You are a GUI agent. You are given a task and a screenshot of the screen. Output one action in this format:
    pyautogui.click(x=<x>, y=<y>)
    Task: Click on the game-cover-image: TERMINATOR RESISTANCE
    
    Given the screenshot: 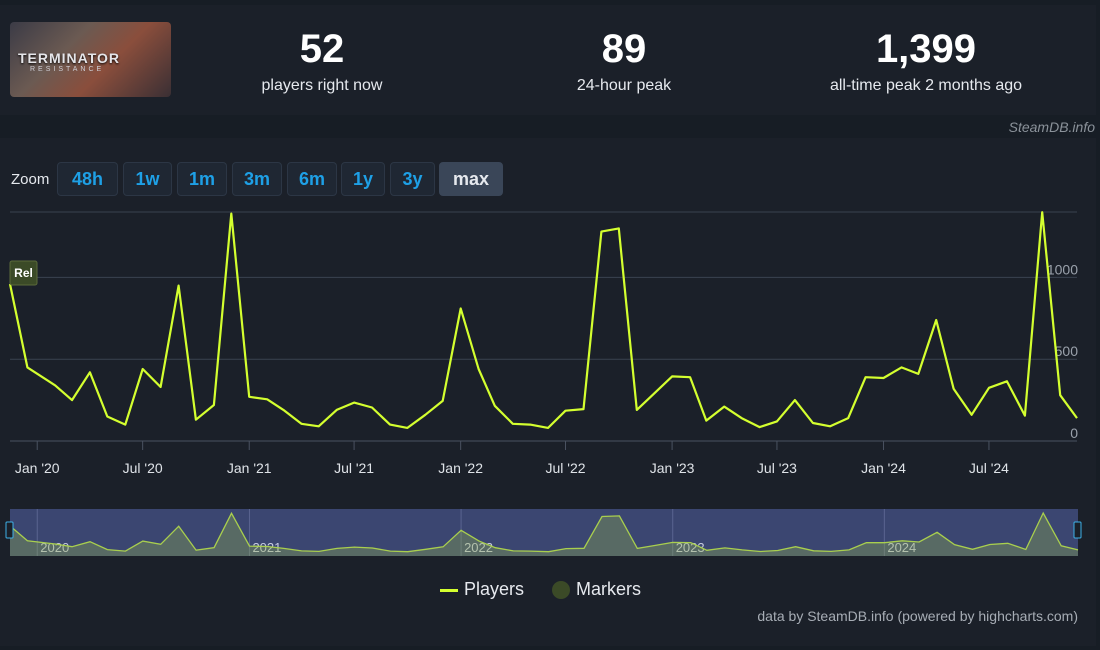 What is the action you would take?
    pyautogui.click(x=90, y=59)
    